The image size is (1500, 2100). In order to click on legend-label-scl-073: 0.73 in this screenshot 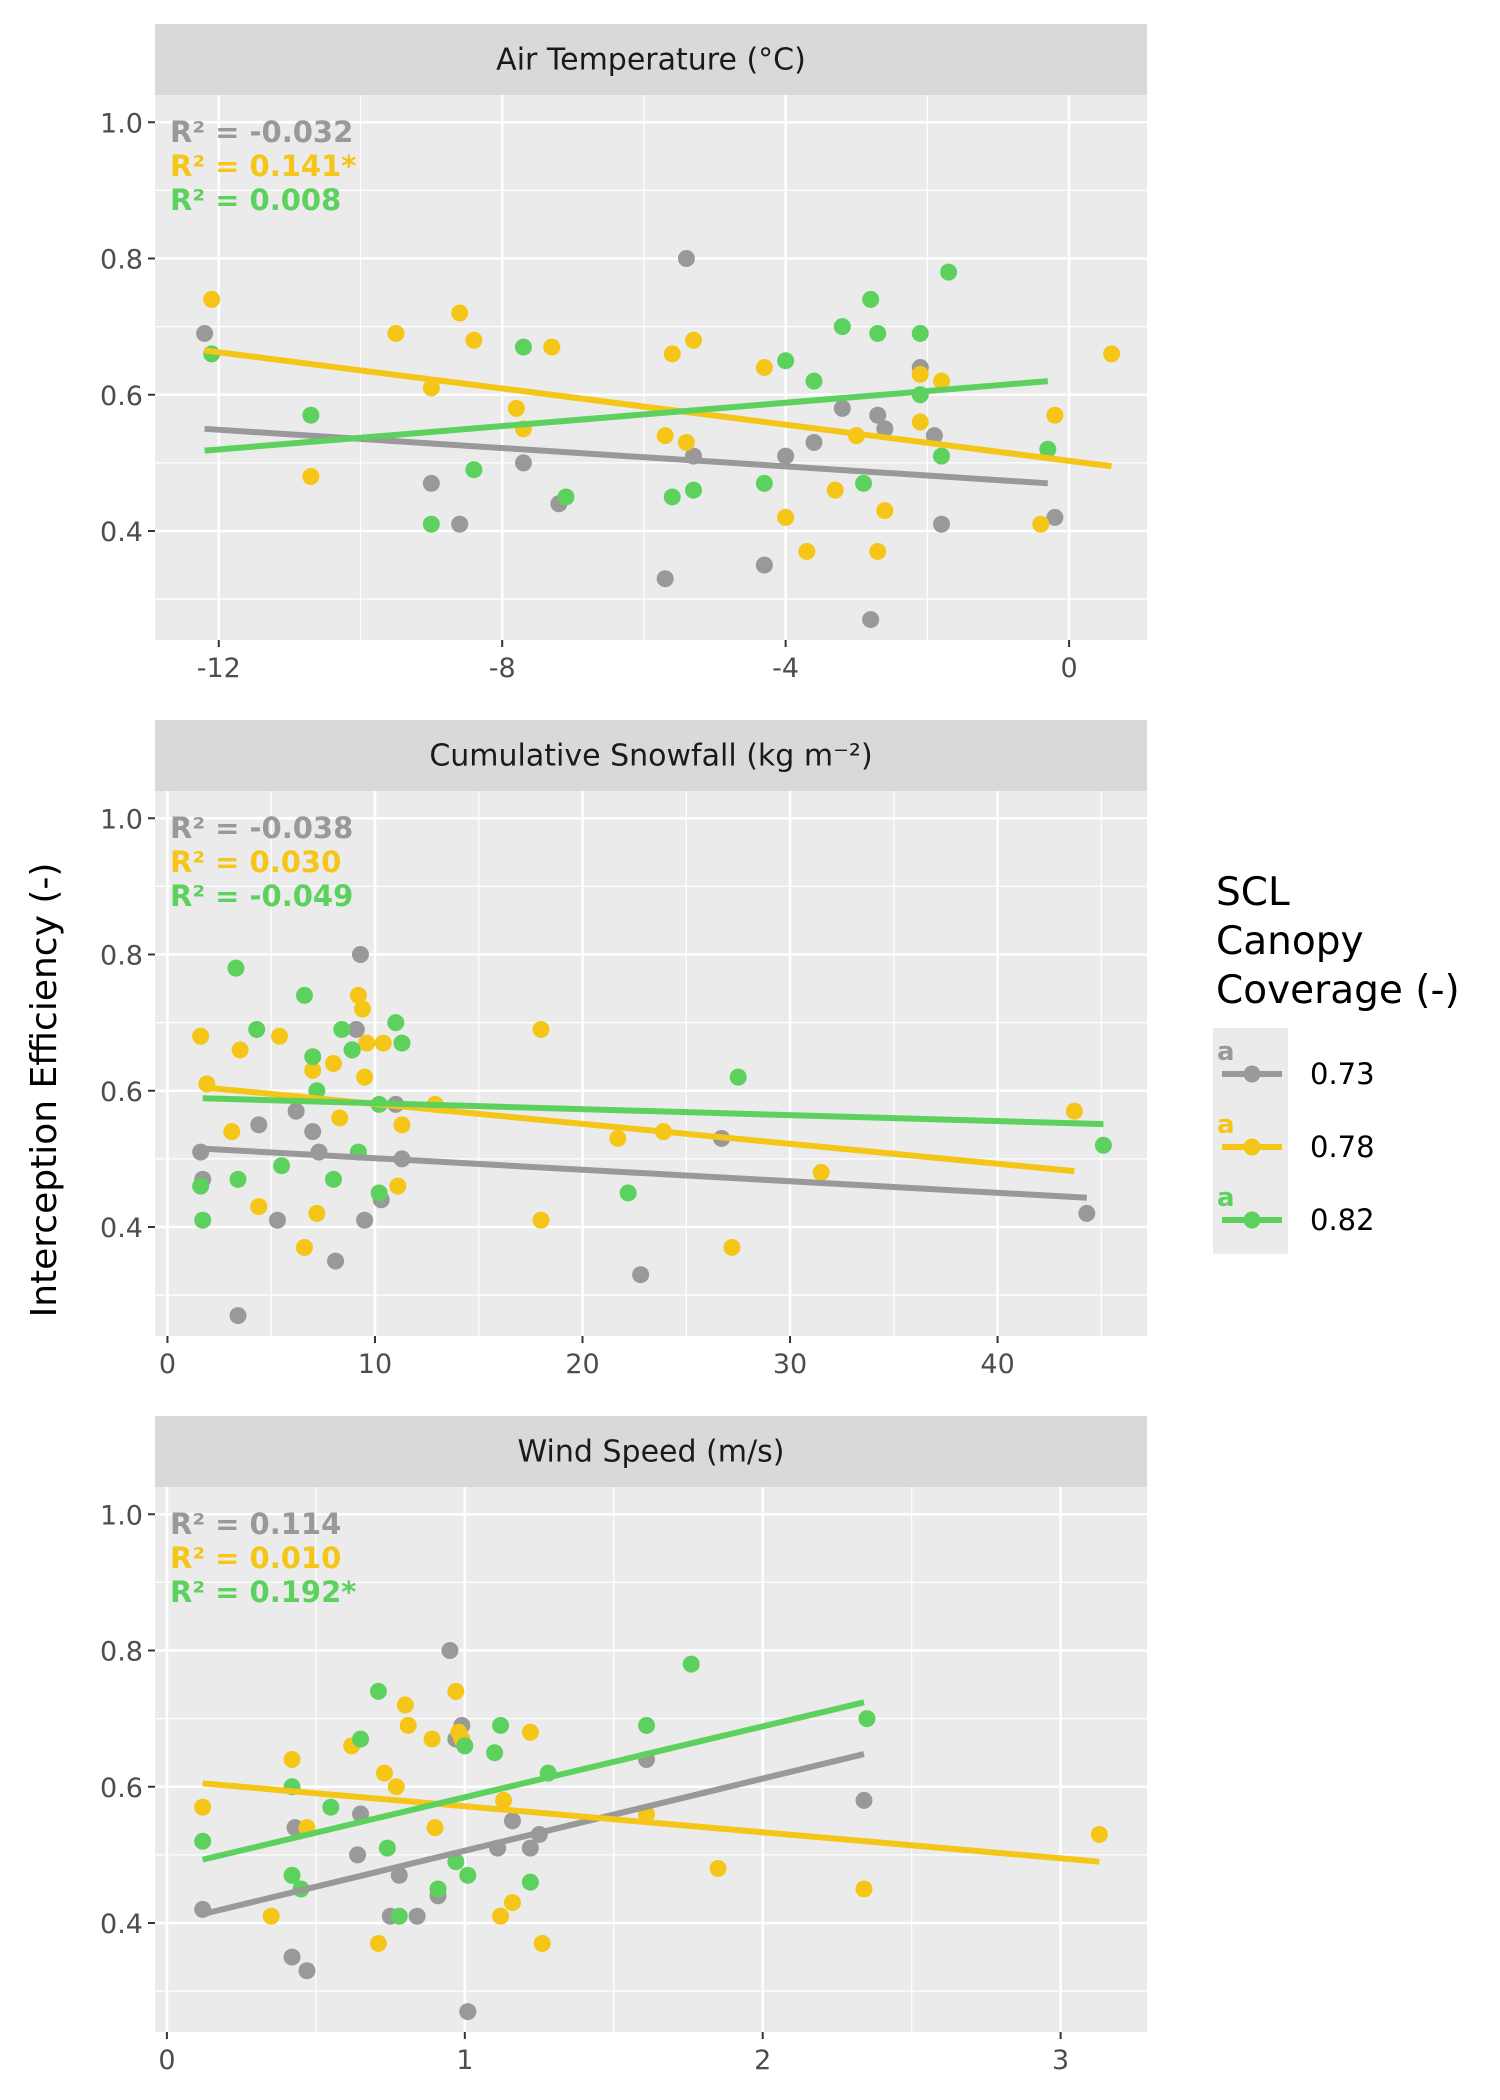, I will do `click(1342, 1074)`.